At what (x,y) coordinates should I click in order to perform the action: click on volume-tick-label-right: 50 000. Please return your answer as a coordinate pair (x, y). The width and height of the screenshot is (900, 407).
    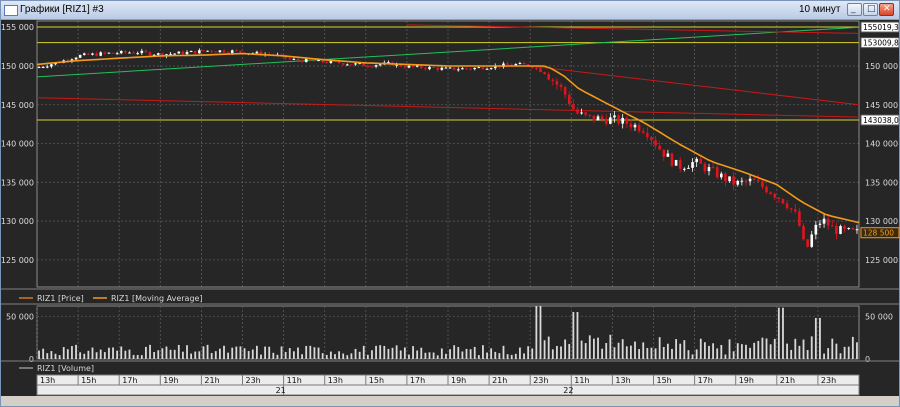
    Looking at the image, I should click on (879, 316).